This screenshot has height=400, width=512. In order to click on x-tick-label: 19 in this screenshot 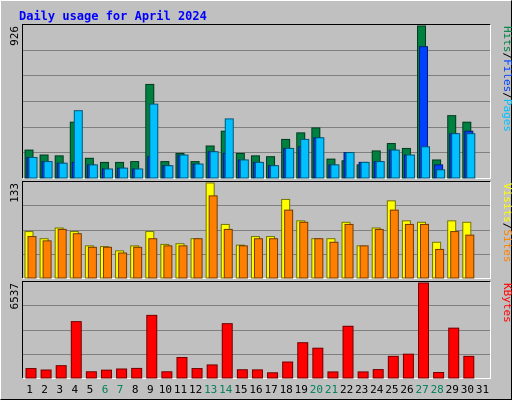, I will do `click(301, 389)`.